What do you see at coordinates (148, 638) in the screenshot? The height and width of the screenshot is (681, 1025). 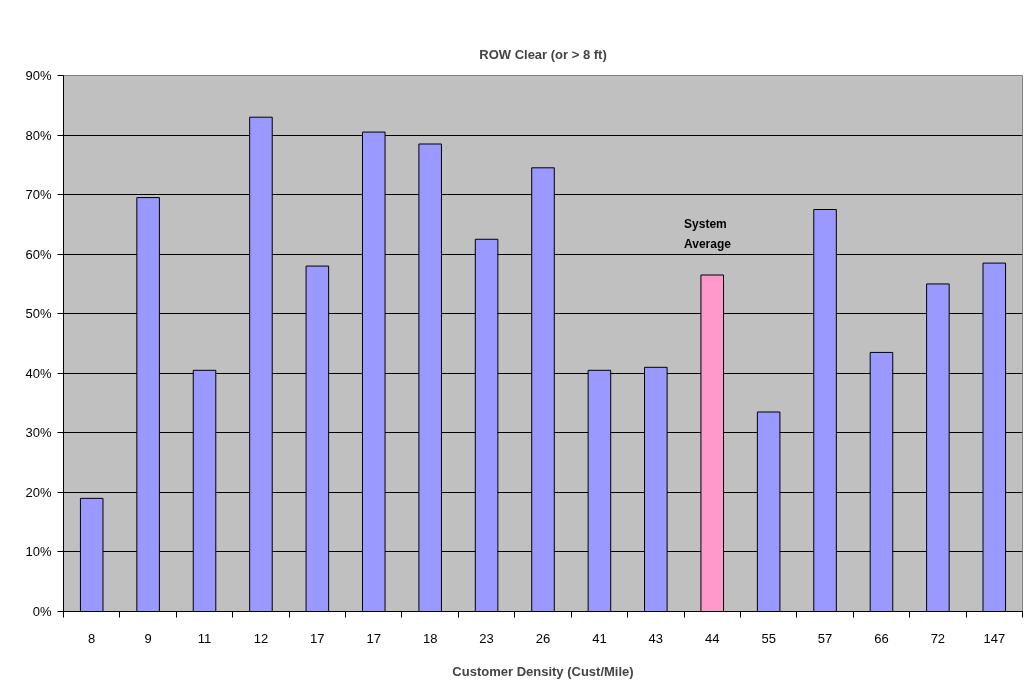 I see `x-tick-label: 9` at bounding box center [148, 638].